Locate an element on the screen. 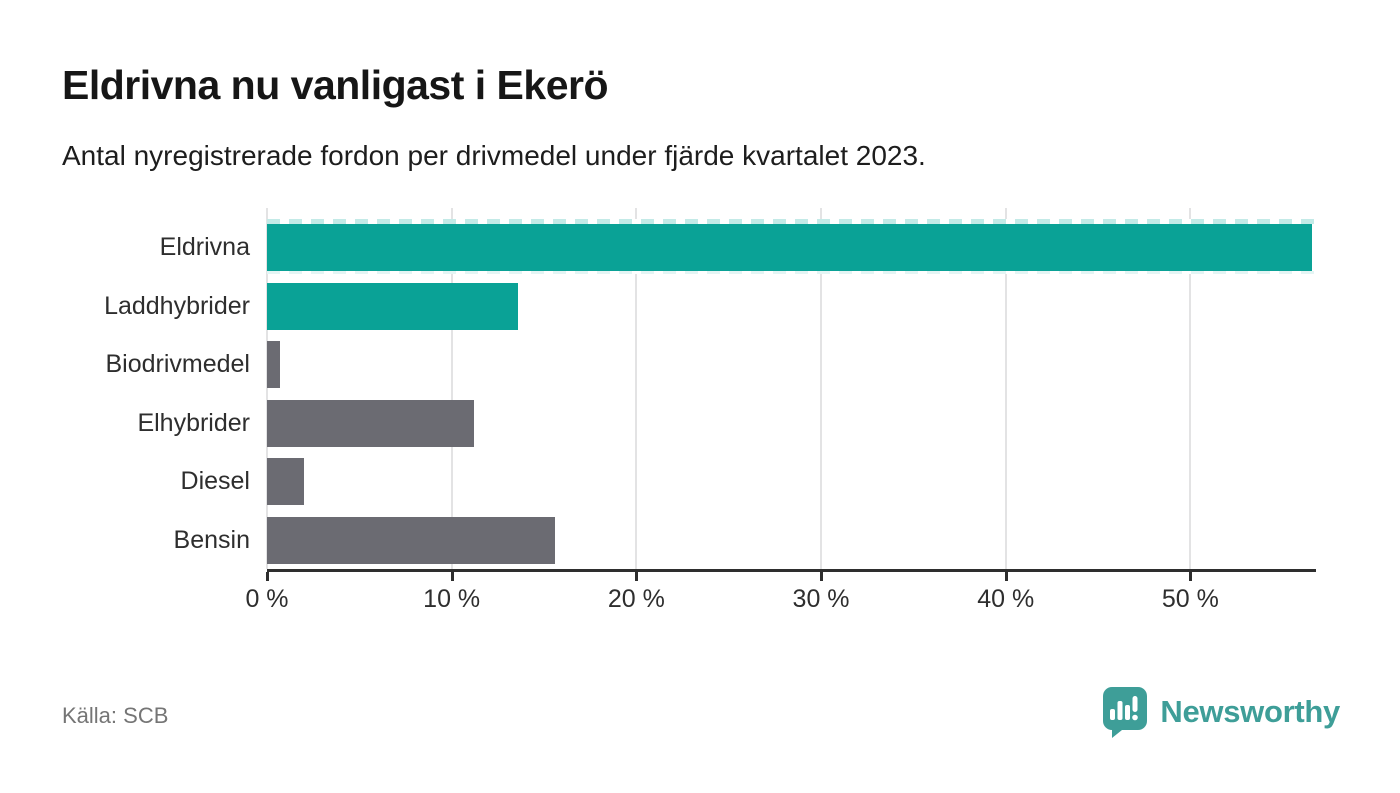 This screenshot has height=793, width=1400. bar-bensin is located at coordinates (411, 540).